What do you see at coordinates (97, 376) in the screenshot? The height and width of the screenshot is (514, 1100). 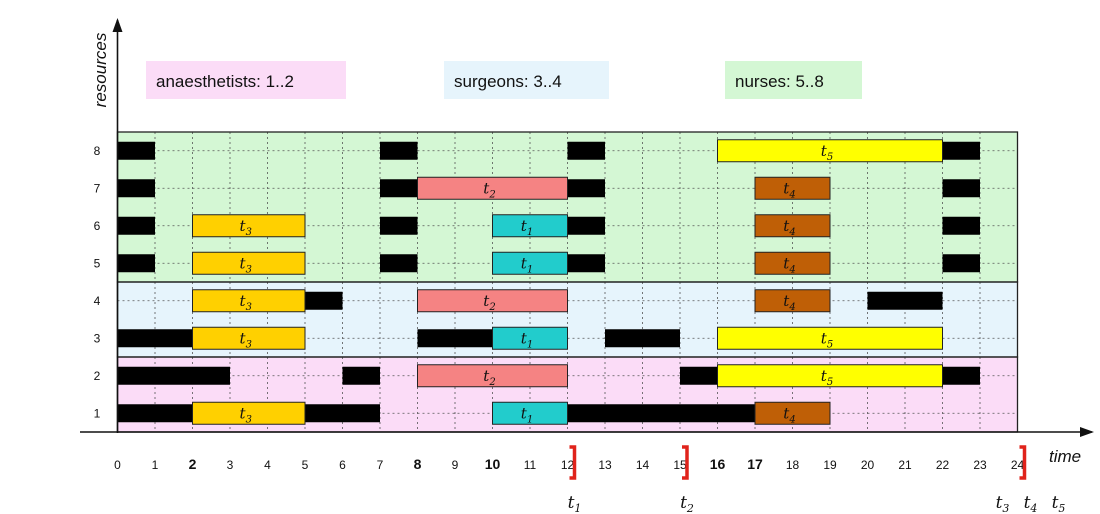 I see `y-tick-2: 2` at bounding box center [97, 376].